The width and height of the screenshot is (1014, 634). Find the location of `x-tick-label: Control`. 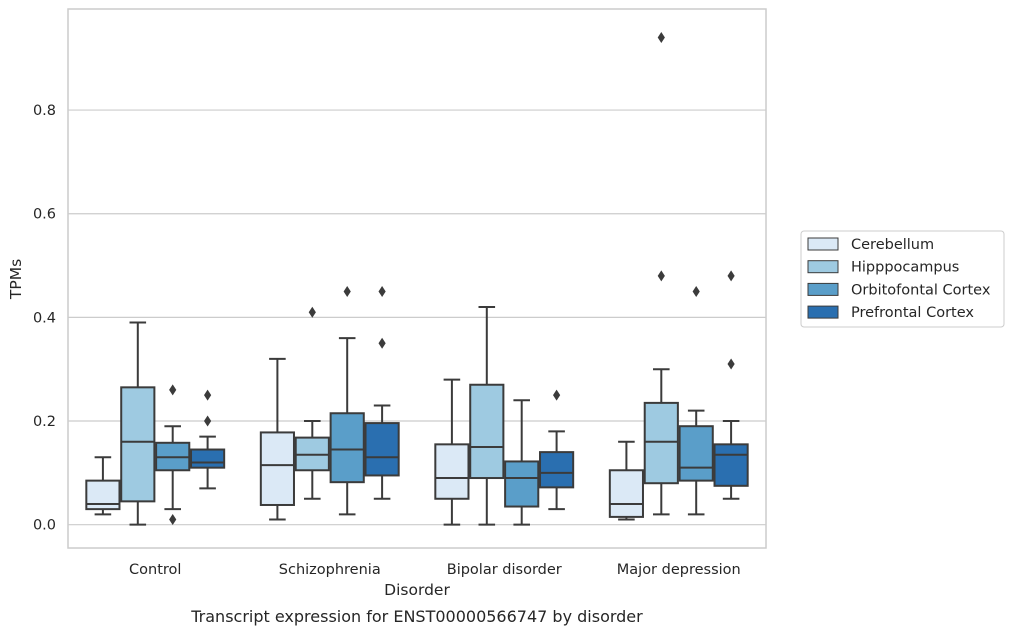

x-tick-label: Control is located at coordinates (155, 570).